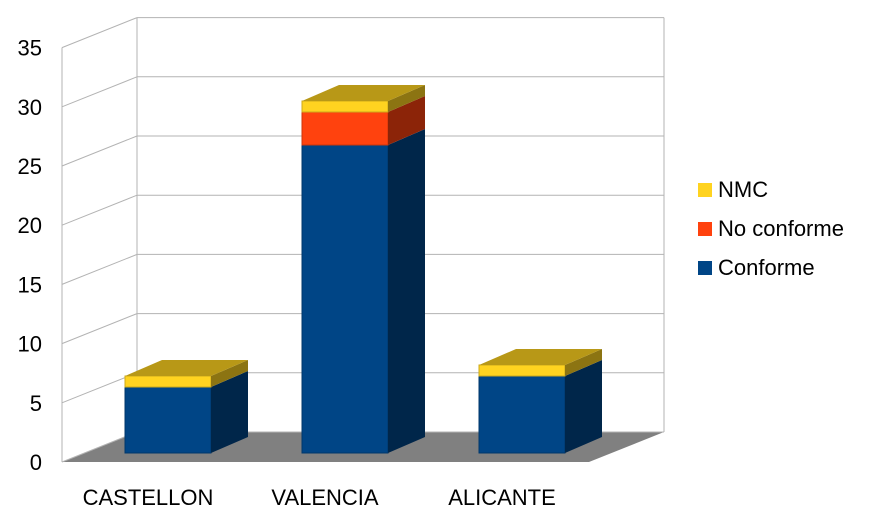 The width and height of the screenshot is (873, 510). What do you see at coordinates (168, 381) in the screenshot?
I see `bar-castellon-nmc` at bounding box center [168, 381].